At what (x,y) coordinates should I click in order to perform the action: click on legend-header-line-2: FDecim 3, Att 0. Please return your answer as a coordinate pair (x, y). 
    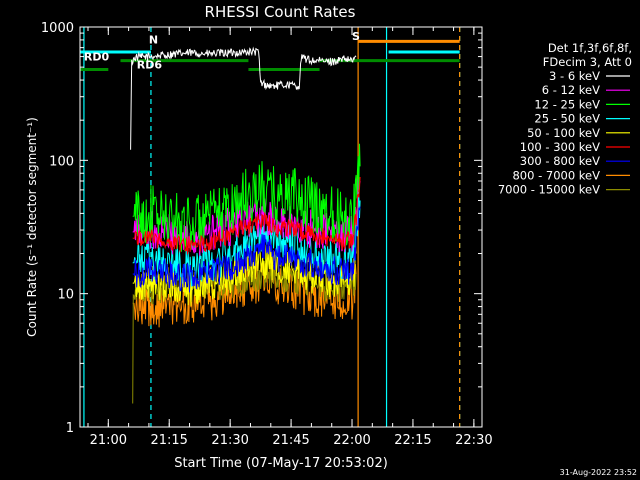
    Looking at the image, I should click on (587, 62).